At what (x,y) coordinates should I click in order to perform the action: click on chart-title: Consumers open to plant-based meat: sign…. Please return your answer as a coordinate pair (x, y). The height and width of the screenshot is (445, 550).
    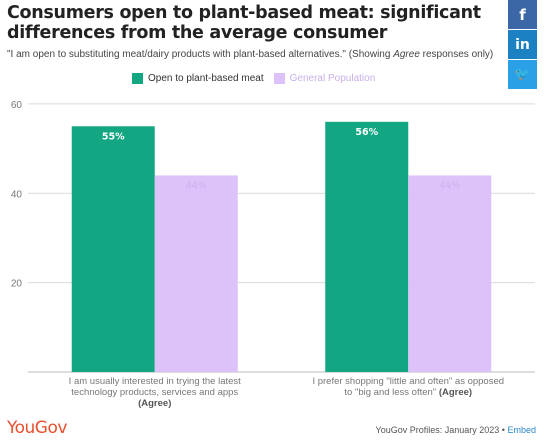
    Looking at the image, I should click on (244, 23).